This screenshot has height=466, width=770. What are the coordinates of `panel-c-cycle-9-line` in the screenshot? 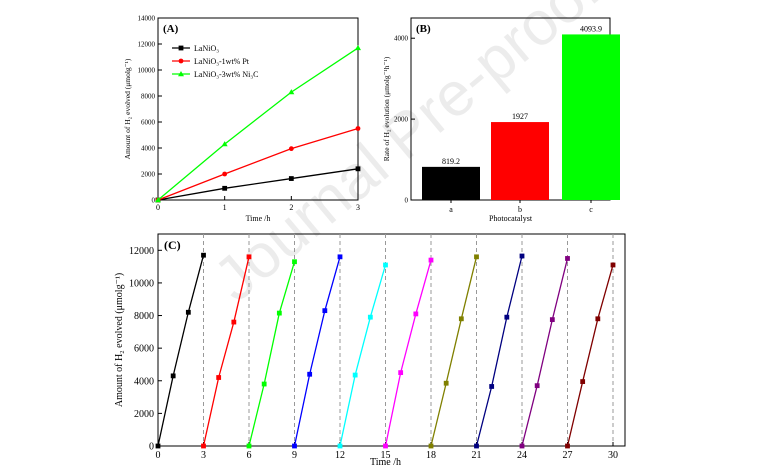 It's located at (545, 352).